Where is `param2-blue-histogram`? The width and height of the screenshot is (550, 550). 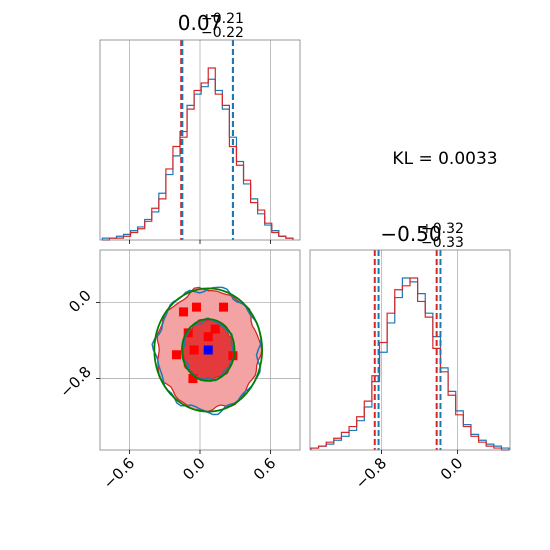 param2-blue-histogram is located at coordinates (410, 363).